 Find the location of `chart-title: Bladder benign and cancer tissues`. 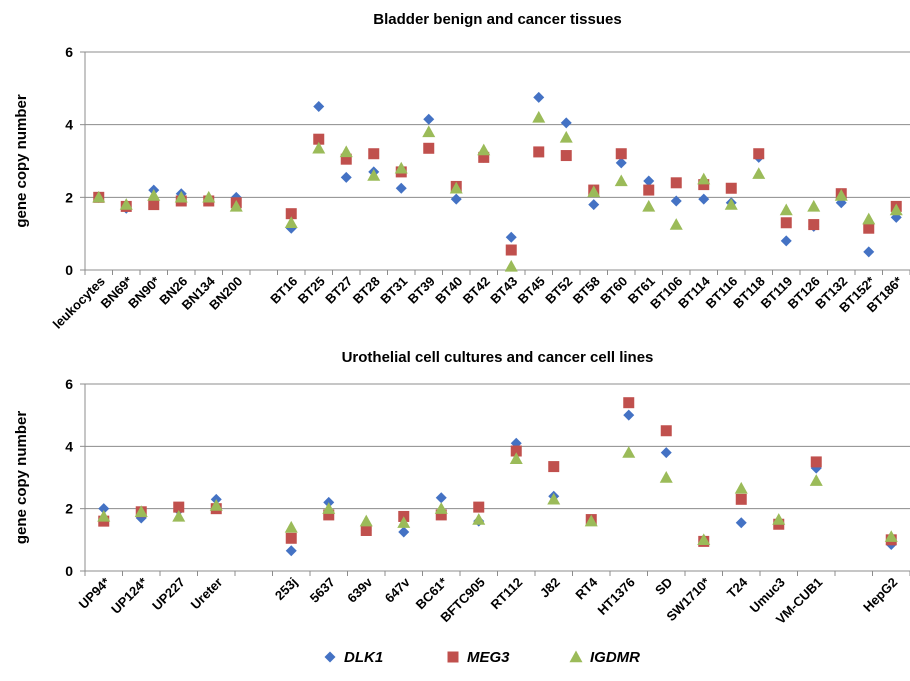

chart-title: Bladder benign and cancer tissues is located at coordinates (497, 19).